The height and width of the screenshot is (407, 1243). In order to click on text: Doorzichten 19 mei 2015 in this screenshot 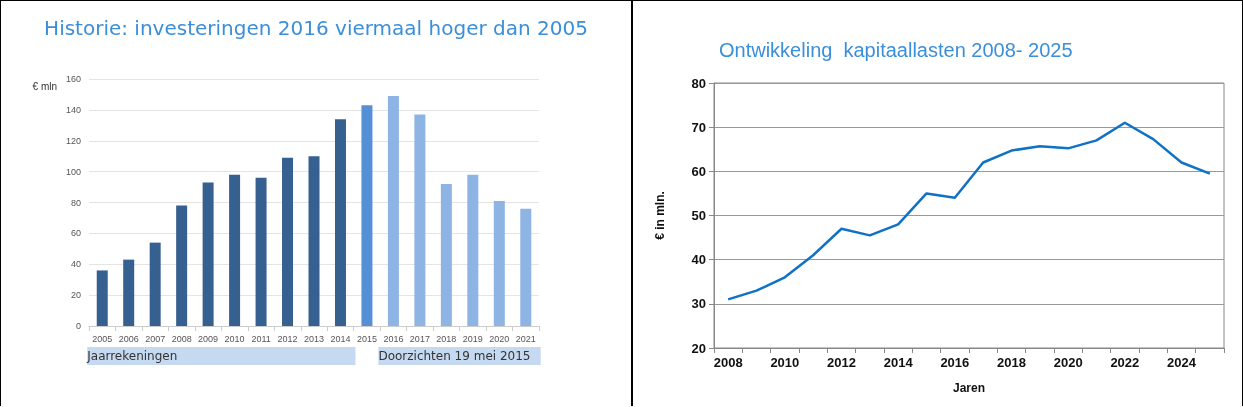, I will do `click(454, 356)`.